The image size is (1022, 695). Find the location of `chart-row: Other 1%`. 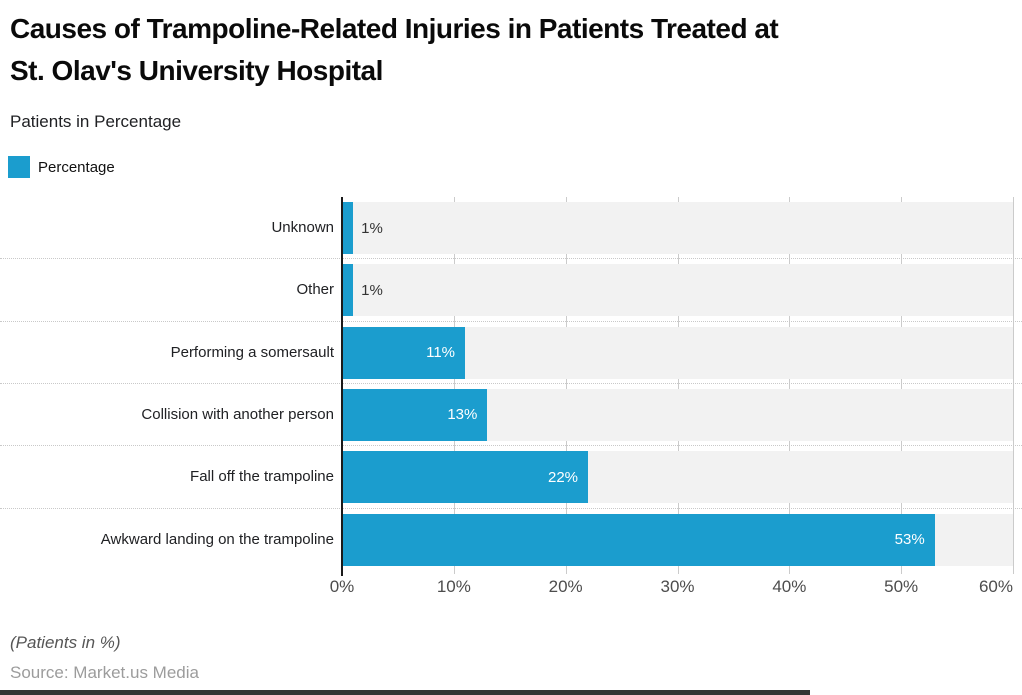

chart-row: Other 1% is located at coordinates (511, 290).